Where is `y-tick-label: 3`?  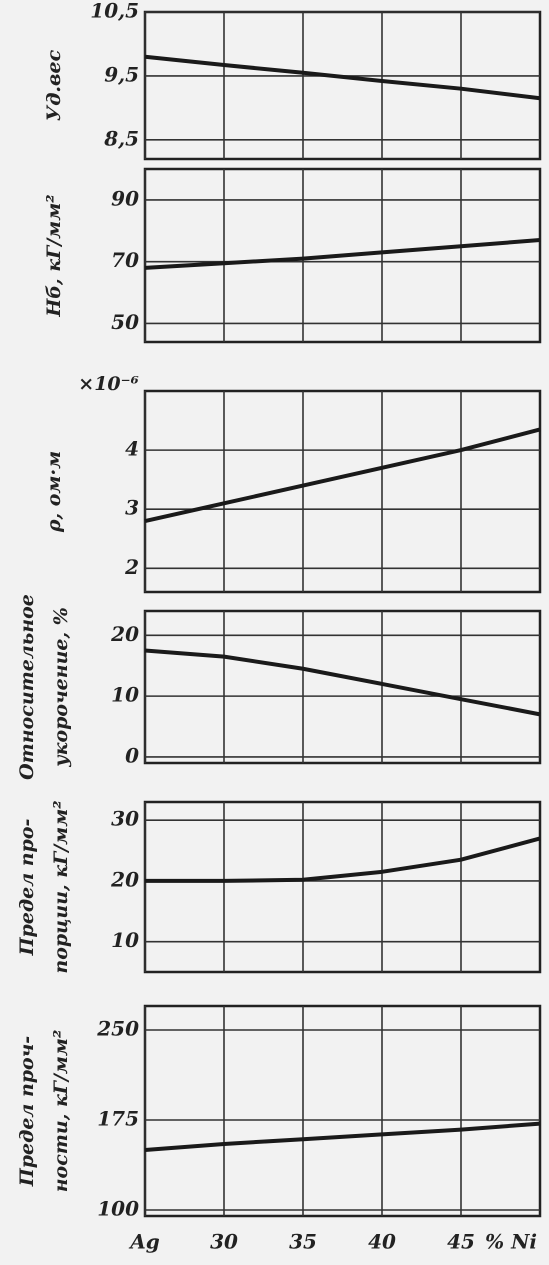 y-tick-label: 3 is located at coordinates (132, 508).